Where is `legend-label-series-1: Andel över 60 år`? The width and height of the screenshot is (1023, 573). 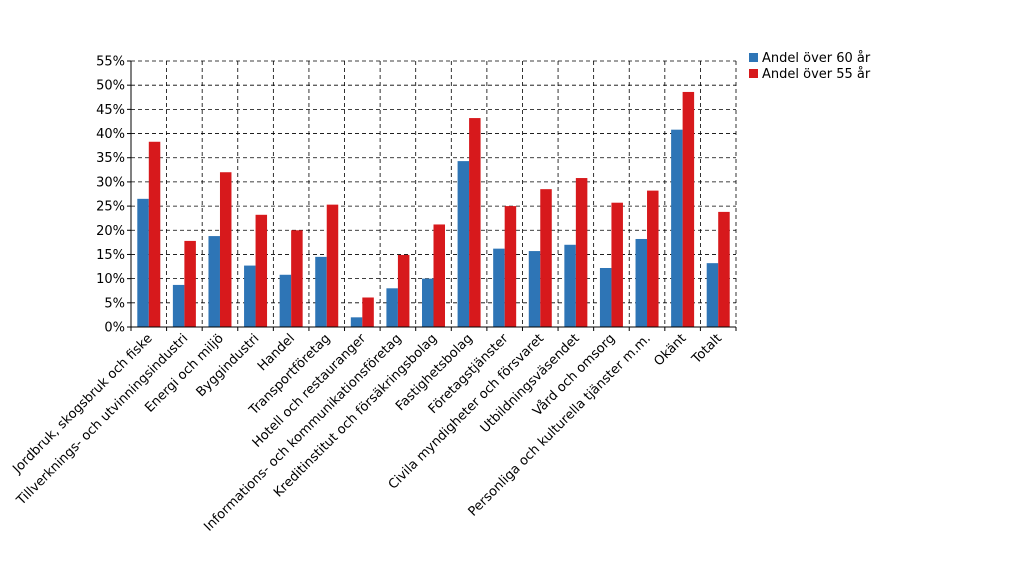 legend-label-series-1: Andel över 60 år is located at coordinates (816, 58).